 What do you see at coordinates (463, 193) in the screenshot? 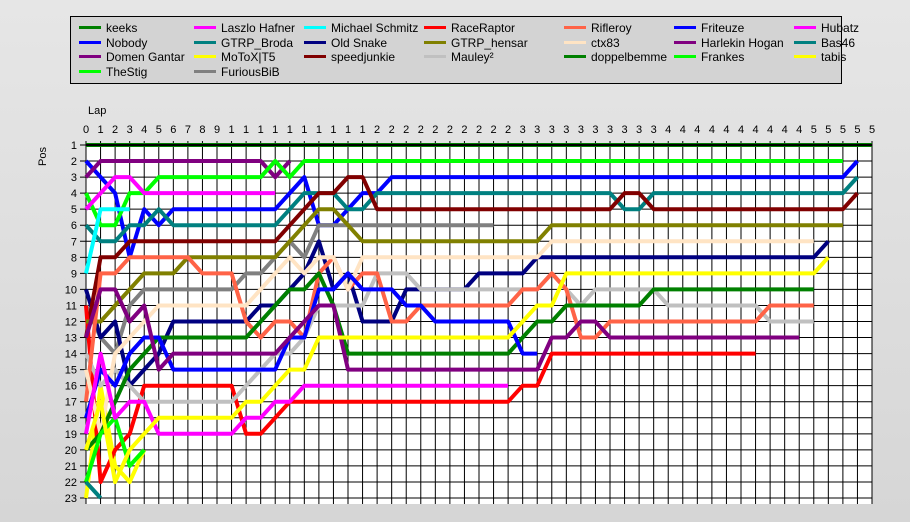
I see `series-line-thestig` at bounding box center [463, 193].